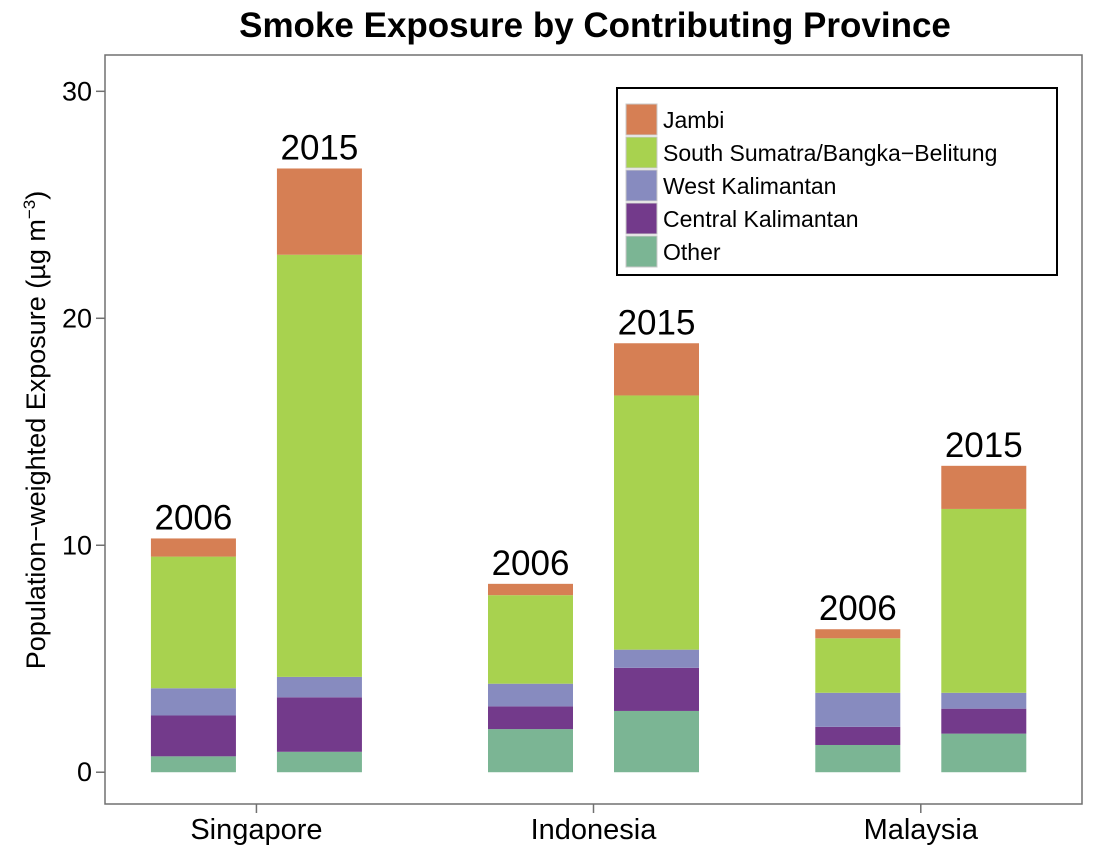 This screenshot has height=857, width=1097. I want to click on x-category-label: Indonesia, so click(594, 830).